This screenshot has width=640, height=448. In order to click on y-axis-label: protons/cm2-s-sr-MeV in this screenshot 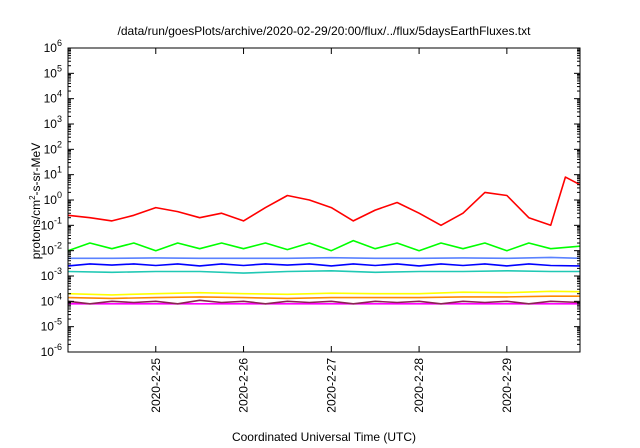, I will do `click(35, 201)`.